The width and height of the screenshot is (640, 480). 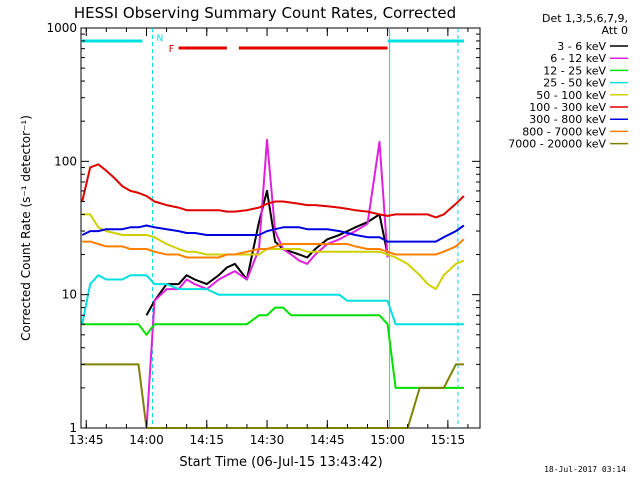 I want to click on y-axis-title: Corrected Count Rate (s⁻¹ detector⁻¹), so click(x=26, y=228).